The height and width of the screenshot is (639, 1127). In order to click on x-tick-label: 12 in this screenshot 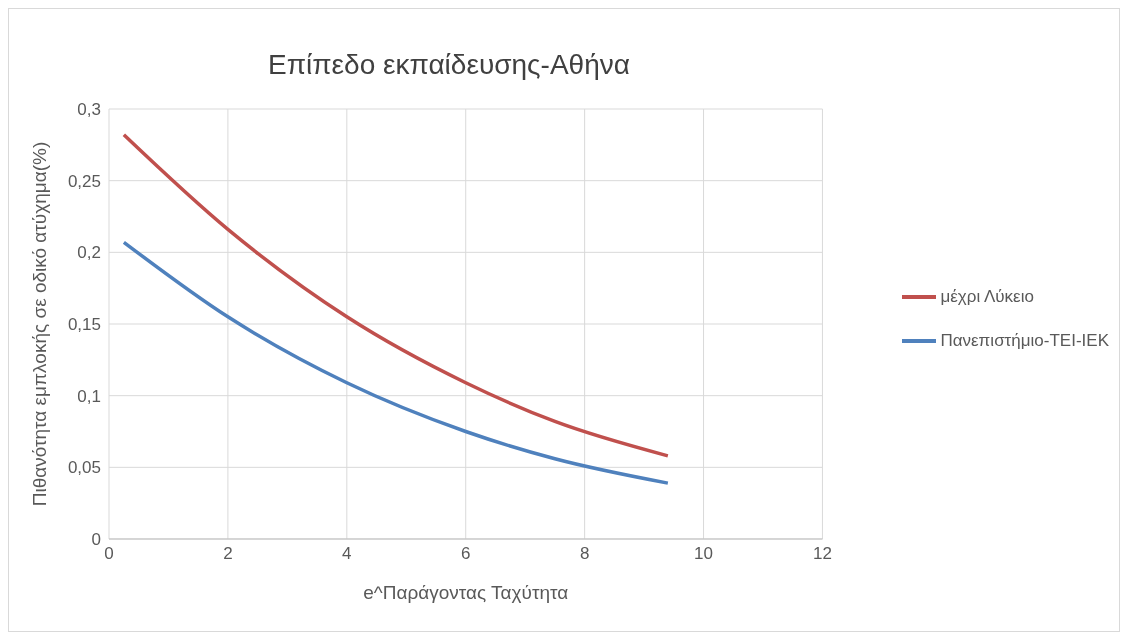, I will do `click(822, 554)`.